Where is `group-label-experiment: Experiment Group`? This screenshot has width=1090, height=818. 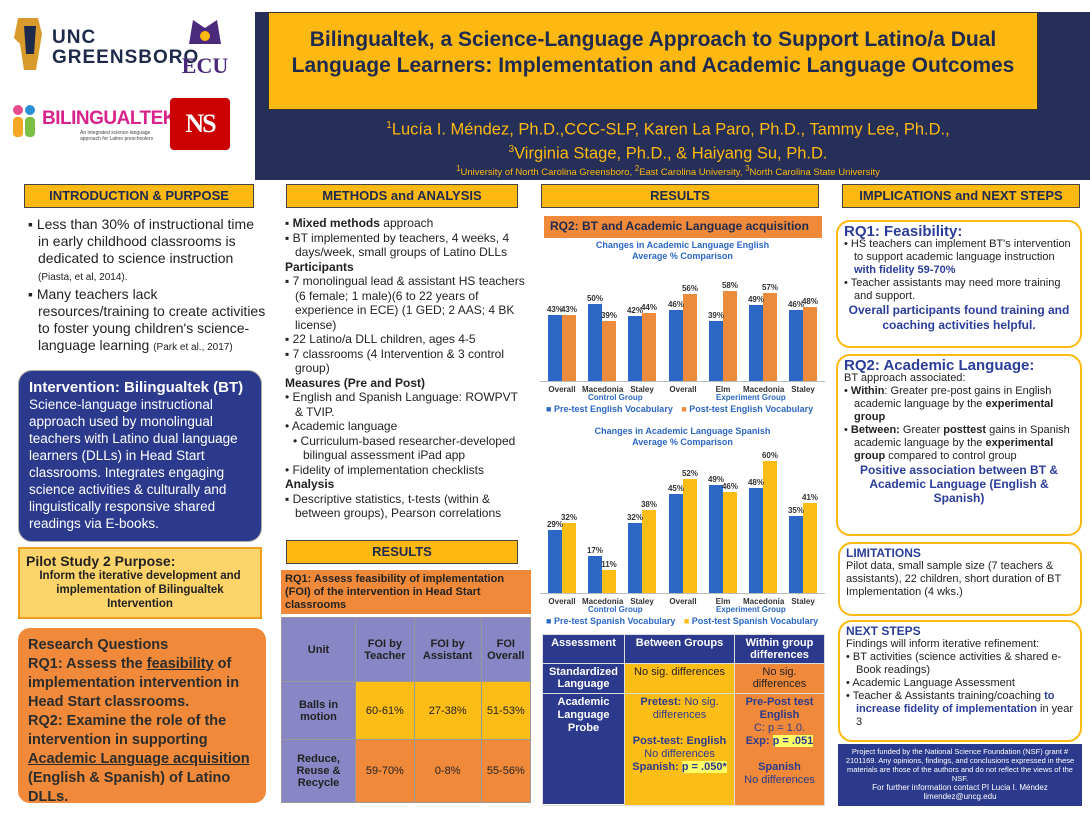 group-label-experiment: Experiment Group is located at coordinates (751, 609).